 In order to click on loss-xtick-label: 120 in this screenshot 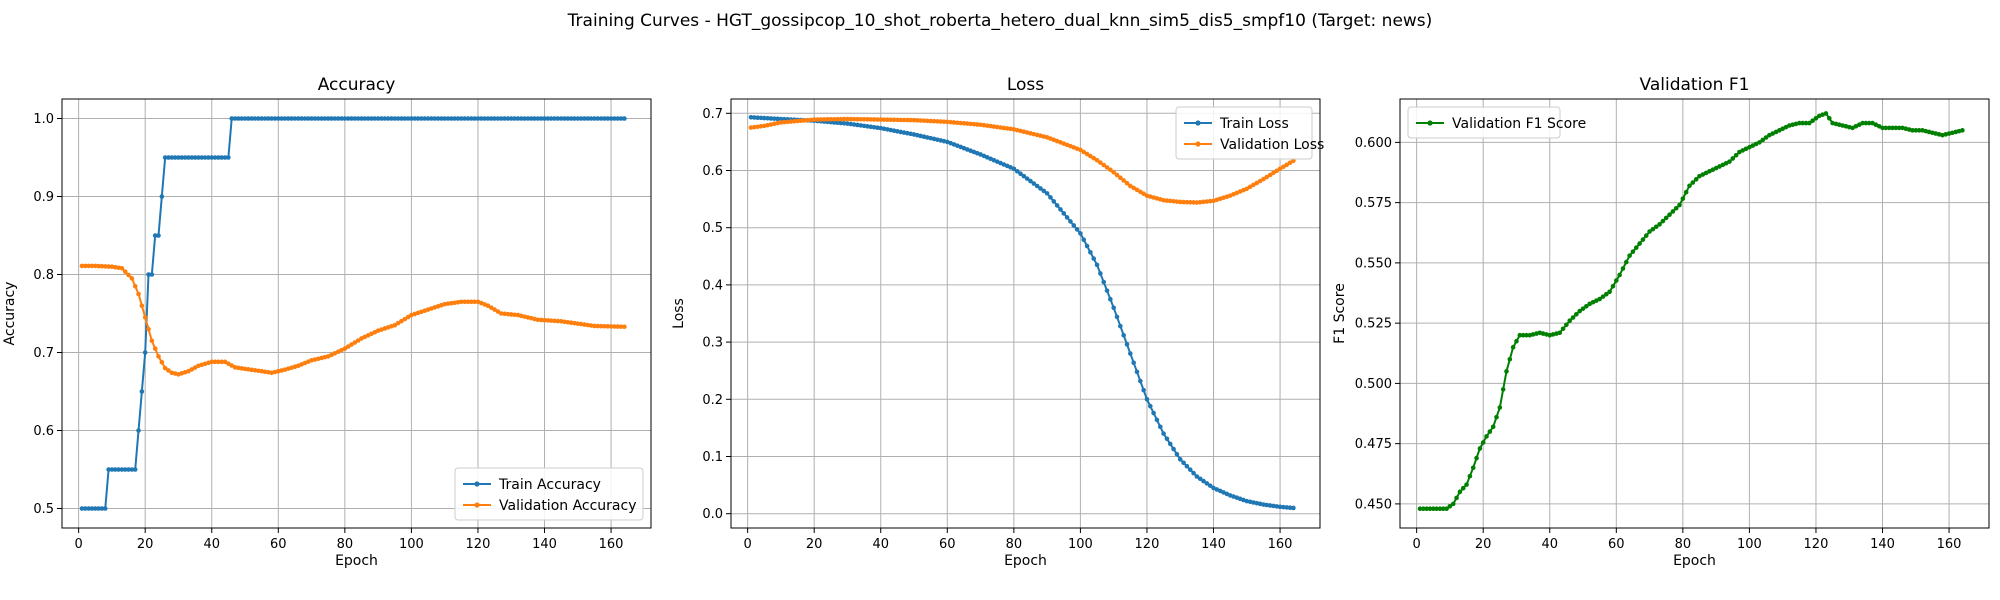, I will do `click(1147, 544)`.